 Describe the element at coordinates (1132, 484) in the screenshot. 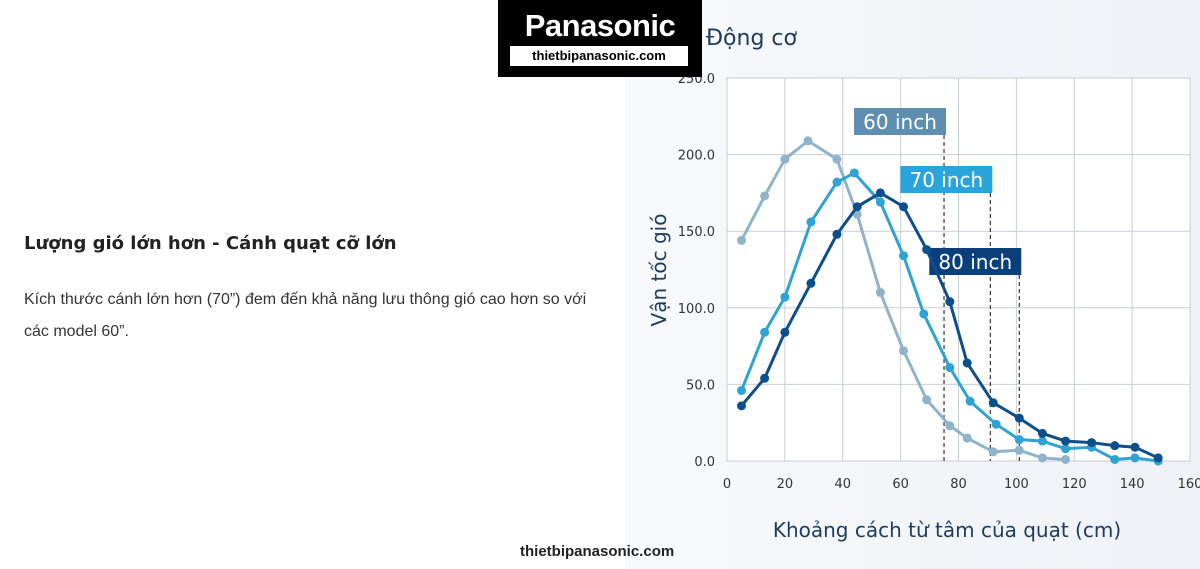

I see `x-tick-label: 140` at that location.